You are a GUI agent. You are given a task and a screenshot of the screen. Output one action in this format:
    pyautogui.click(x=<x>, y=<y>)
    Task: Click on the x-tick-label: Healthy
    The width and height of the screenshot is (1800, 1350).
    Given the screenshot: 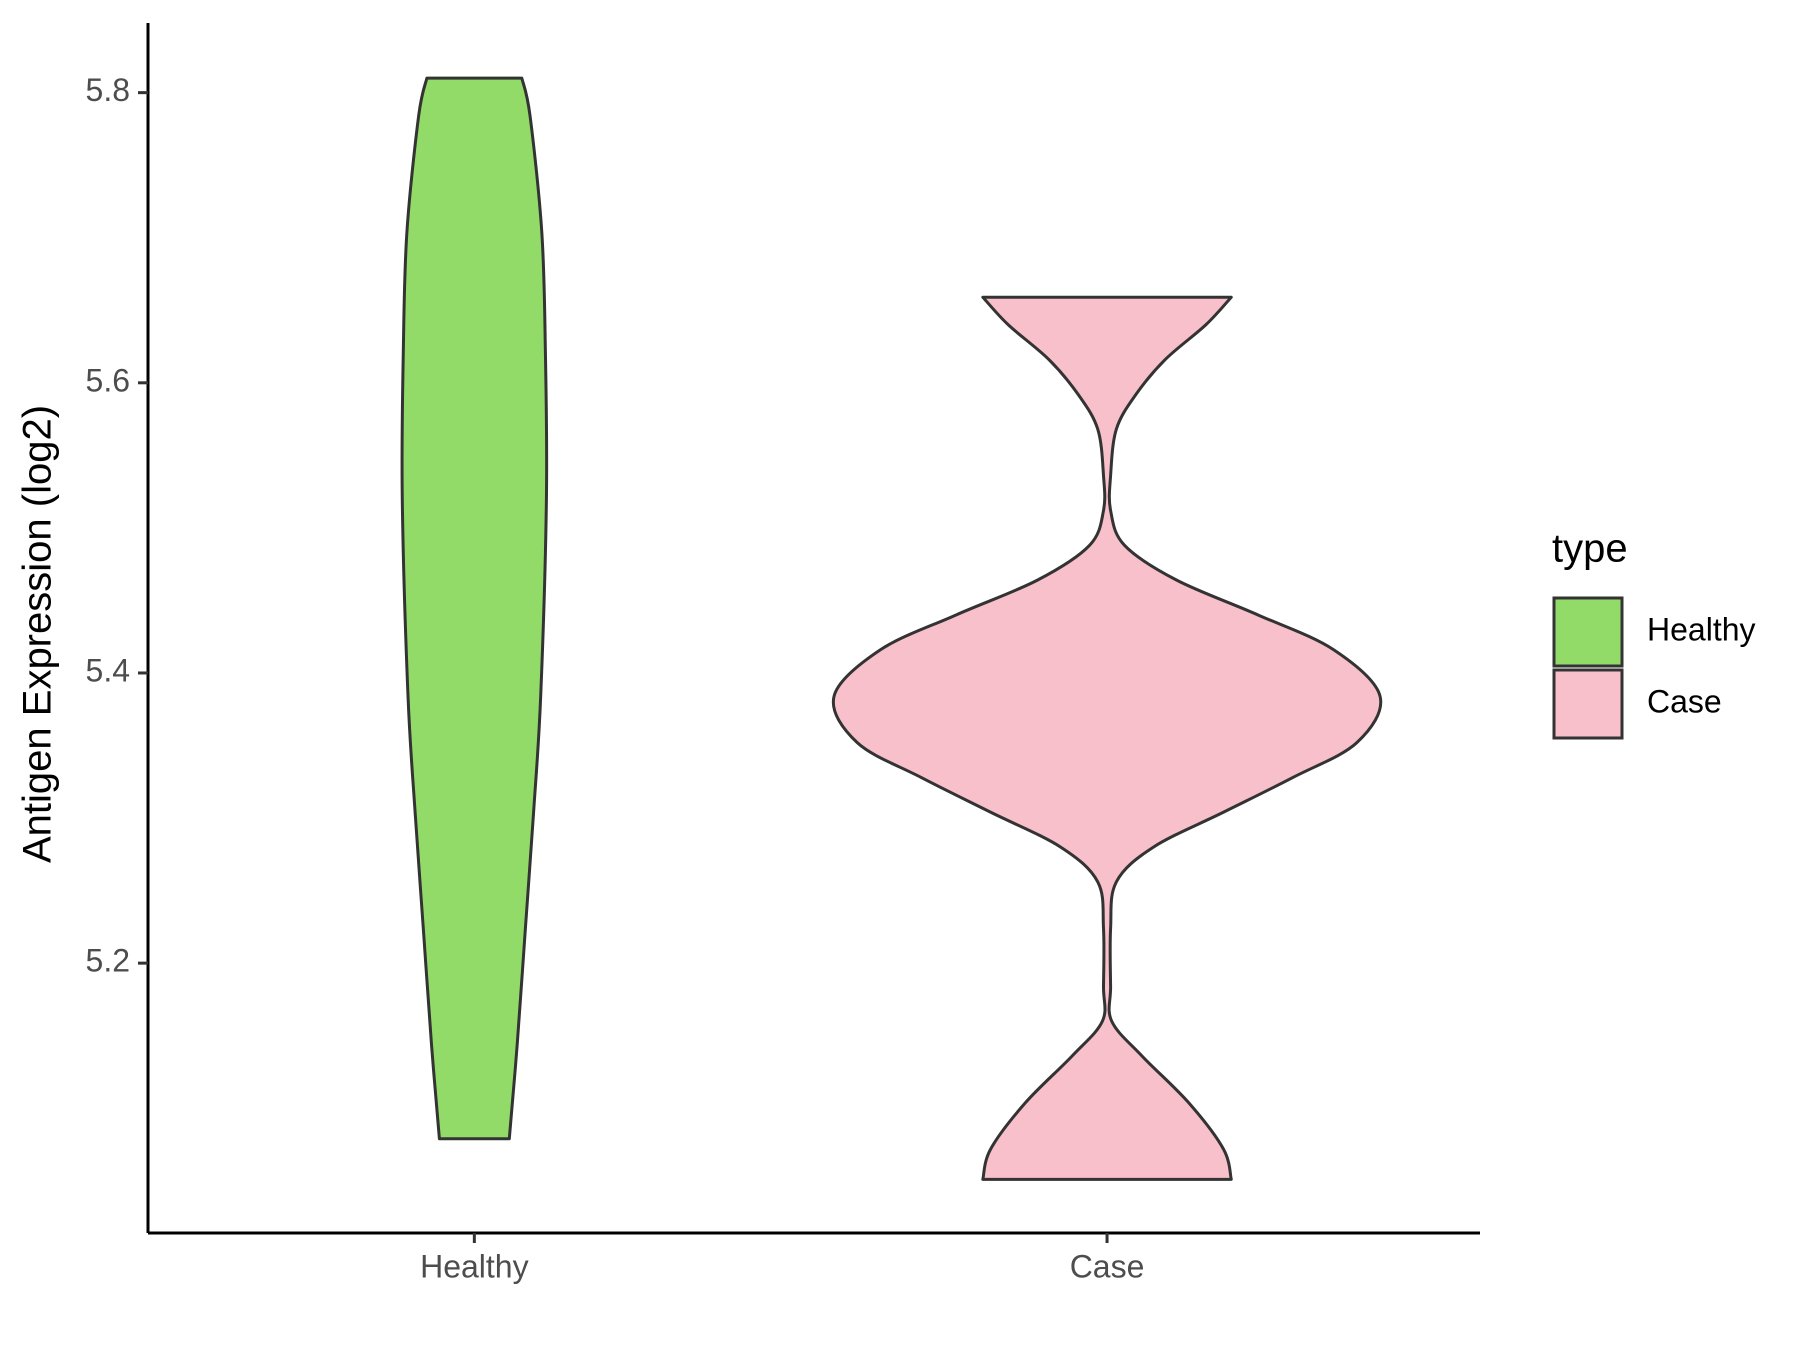 What is the action you would take?
    pyautogui.click(x=474, y=1266)
    